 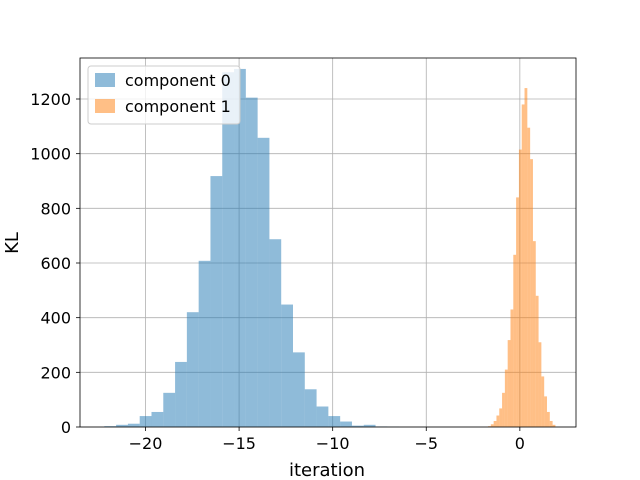 I want to click on y-tick-label: 1200, so click(x=50, y=99).